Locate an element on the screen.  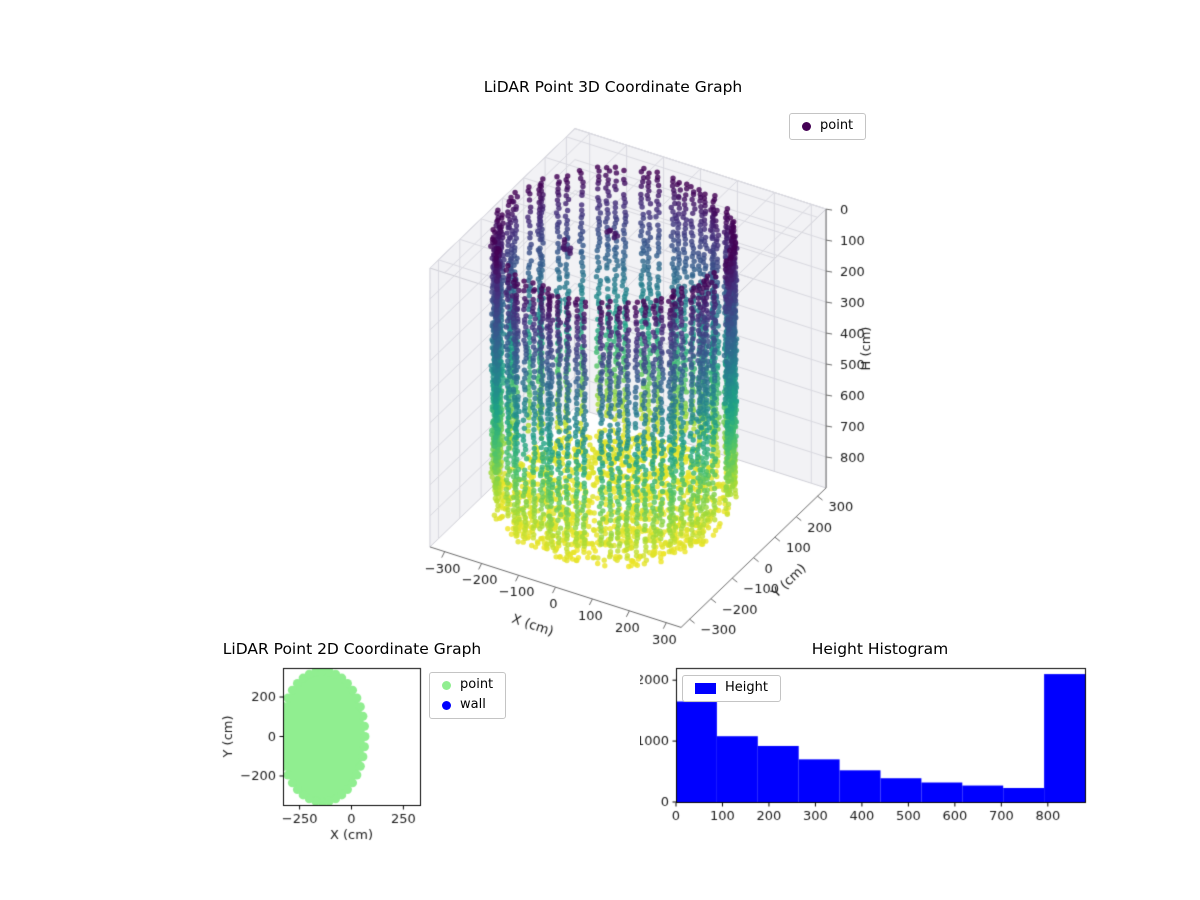
lidar-2d-legend: point wall is located at coordinates (468, 695).